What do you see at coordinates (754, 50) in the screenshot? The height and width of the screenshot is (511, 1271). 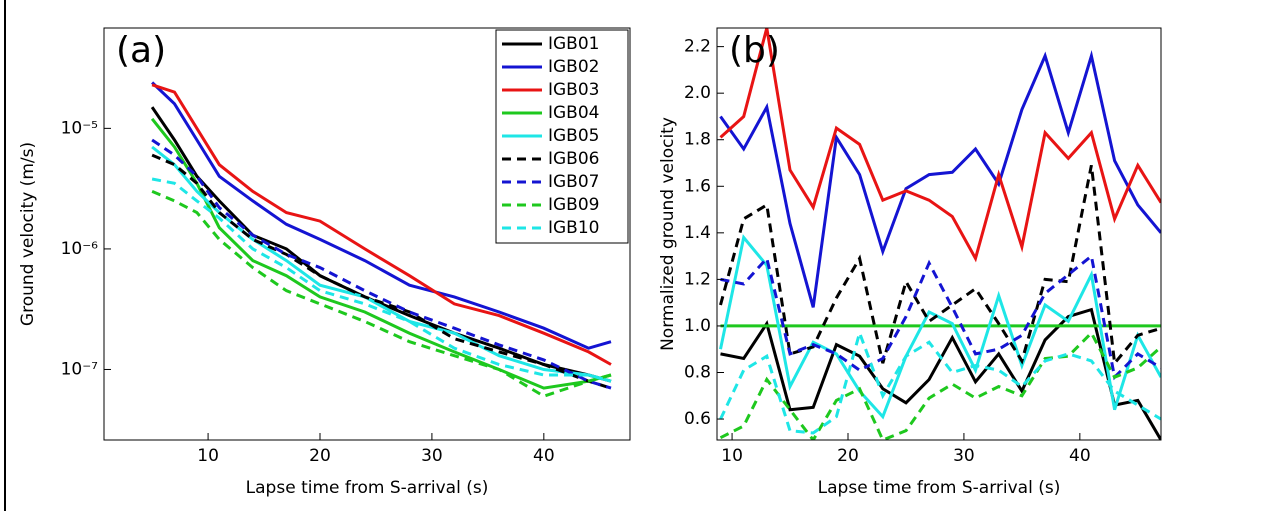 I see `panel-label: (b)` at bounding box center [754, 50].